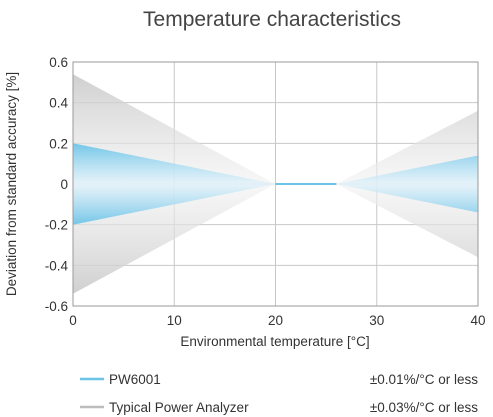 Image resolution: width=493 pixels, height=417 pixels. What do you see at coordinates (424, 379) in the screenshot?
I see `legend-note-pw6001: ±0.01%/°C or less` at bounding box center [424, 379].